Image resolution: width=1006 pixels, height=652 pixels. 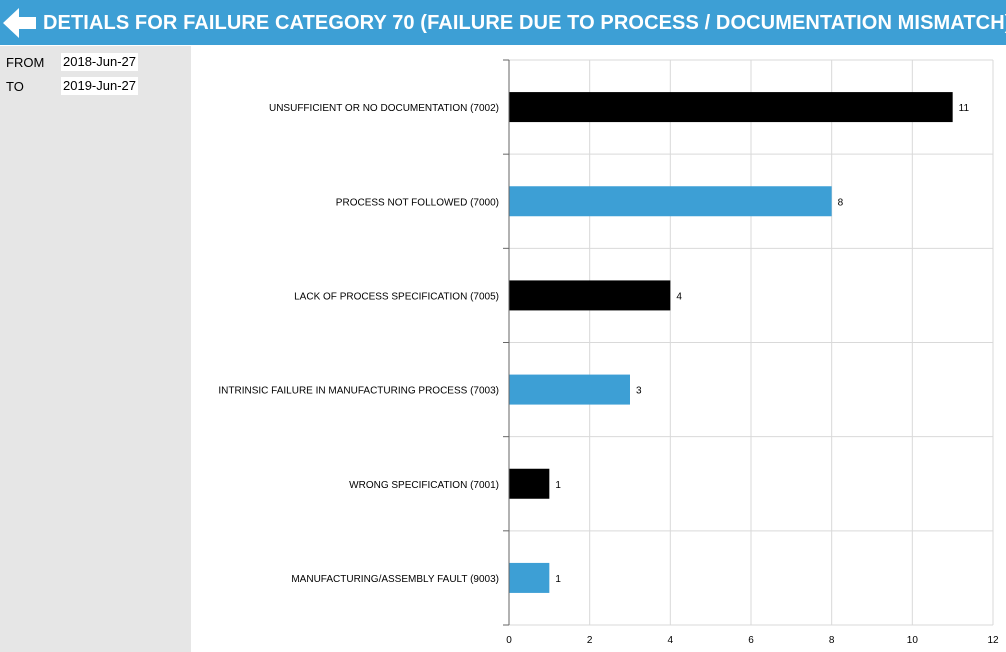 I want to click on x-tick-label: 2, so click(x=590, y=640).